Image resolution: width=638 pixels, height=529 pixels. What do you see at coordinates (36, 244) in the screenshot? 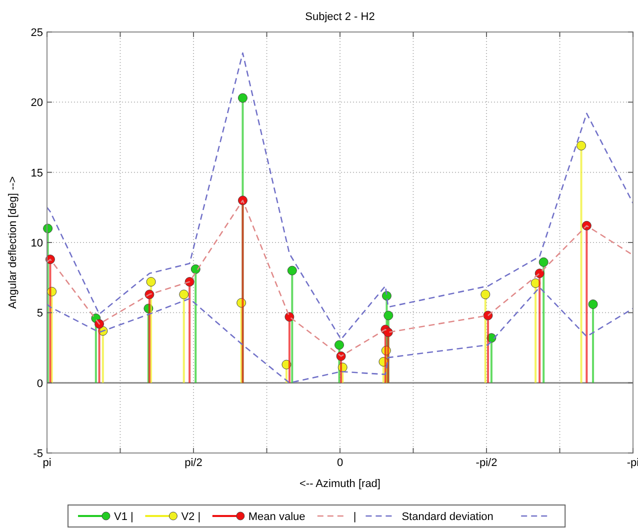
I see `y-tick-label: 10` at bounding box center [36, 244].